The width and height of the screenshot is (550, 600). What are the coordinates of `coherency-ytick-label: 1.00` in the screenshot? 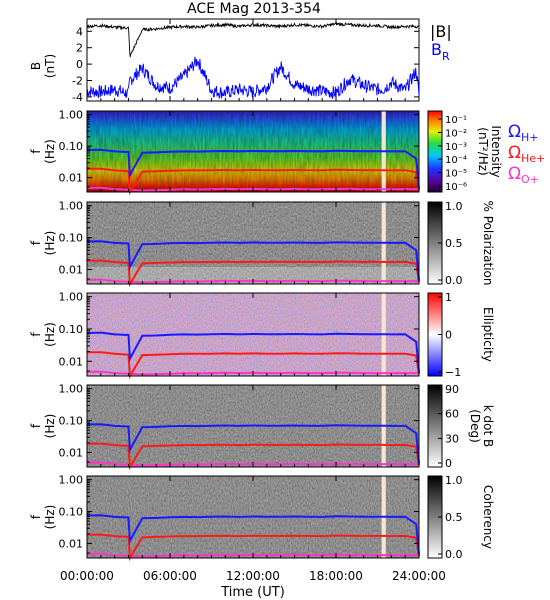 It's located at (71, 480).